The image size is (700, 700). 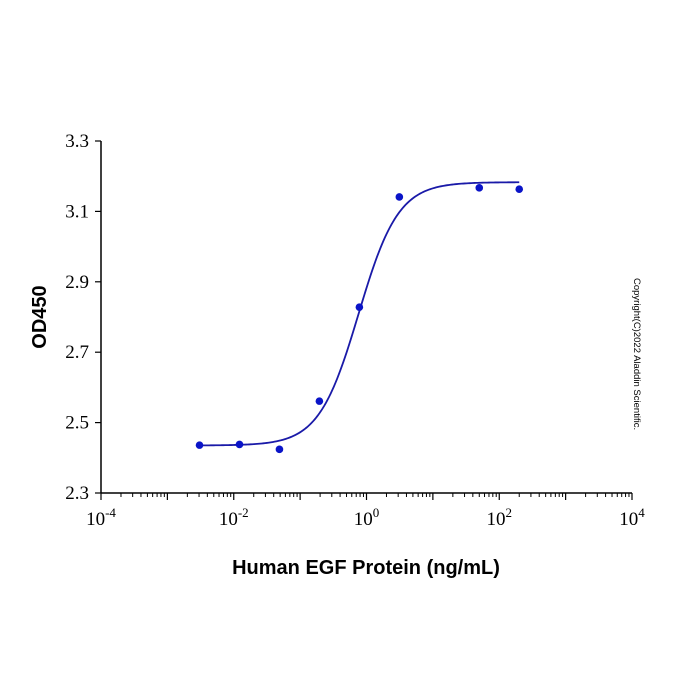 I want to click on x-tick-label: 10⁻⁴, so click(x=101, y=517).